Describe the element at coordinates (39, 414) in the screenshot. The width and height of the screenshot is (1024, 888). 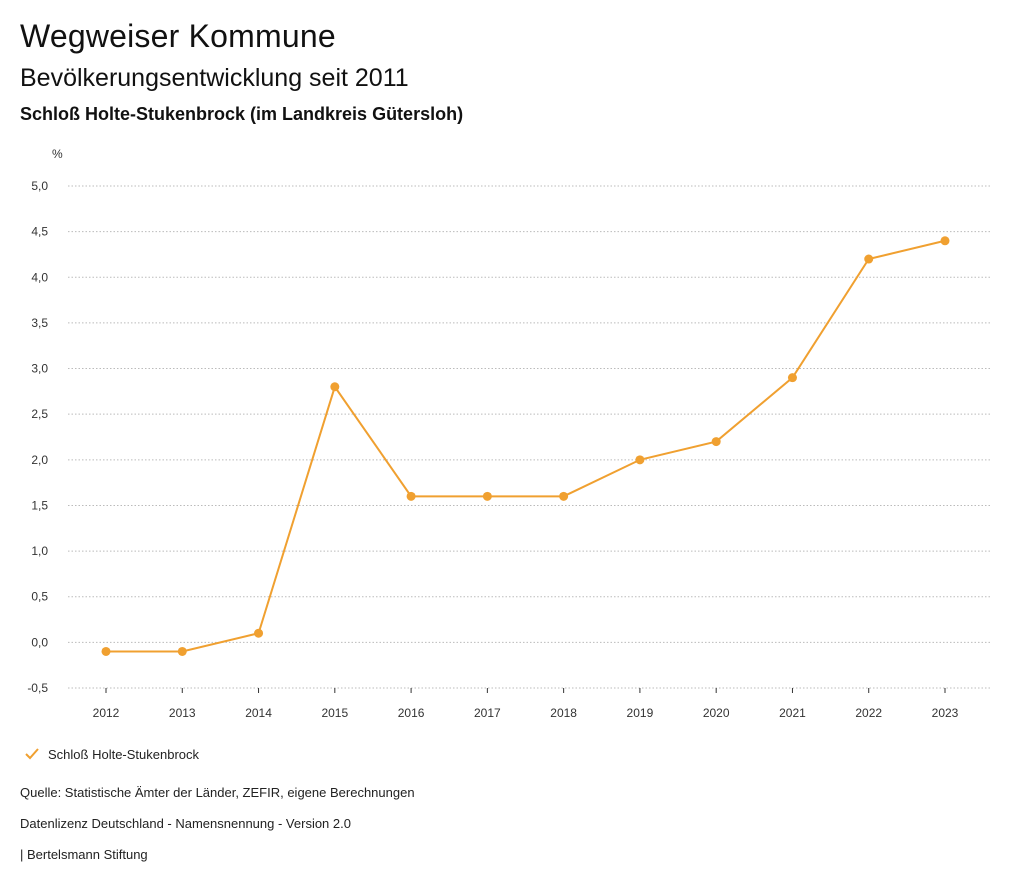
I see `y-tick-label: 2,5` at that location.